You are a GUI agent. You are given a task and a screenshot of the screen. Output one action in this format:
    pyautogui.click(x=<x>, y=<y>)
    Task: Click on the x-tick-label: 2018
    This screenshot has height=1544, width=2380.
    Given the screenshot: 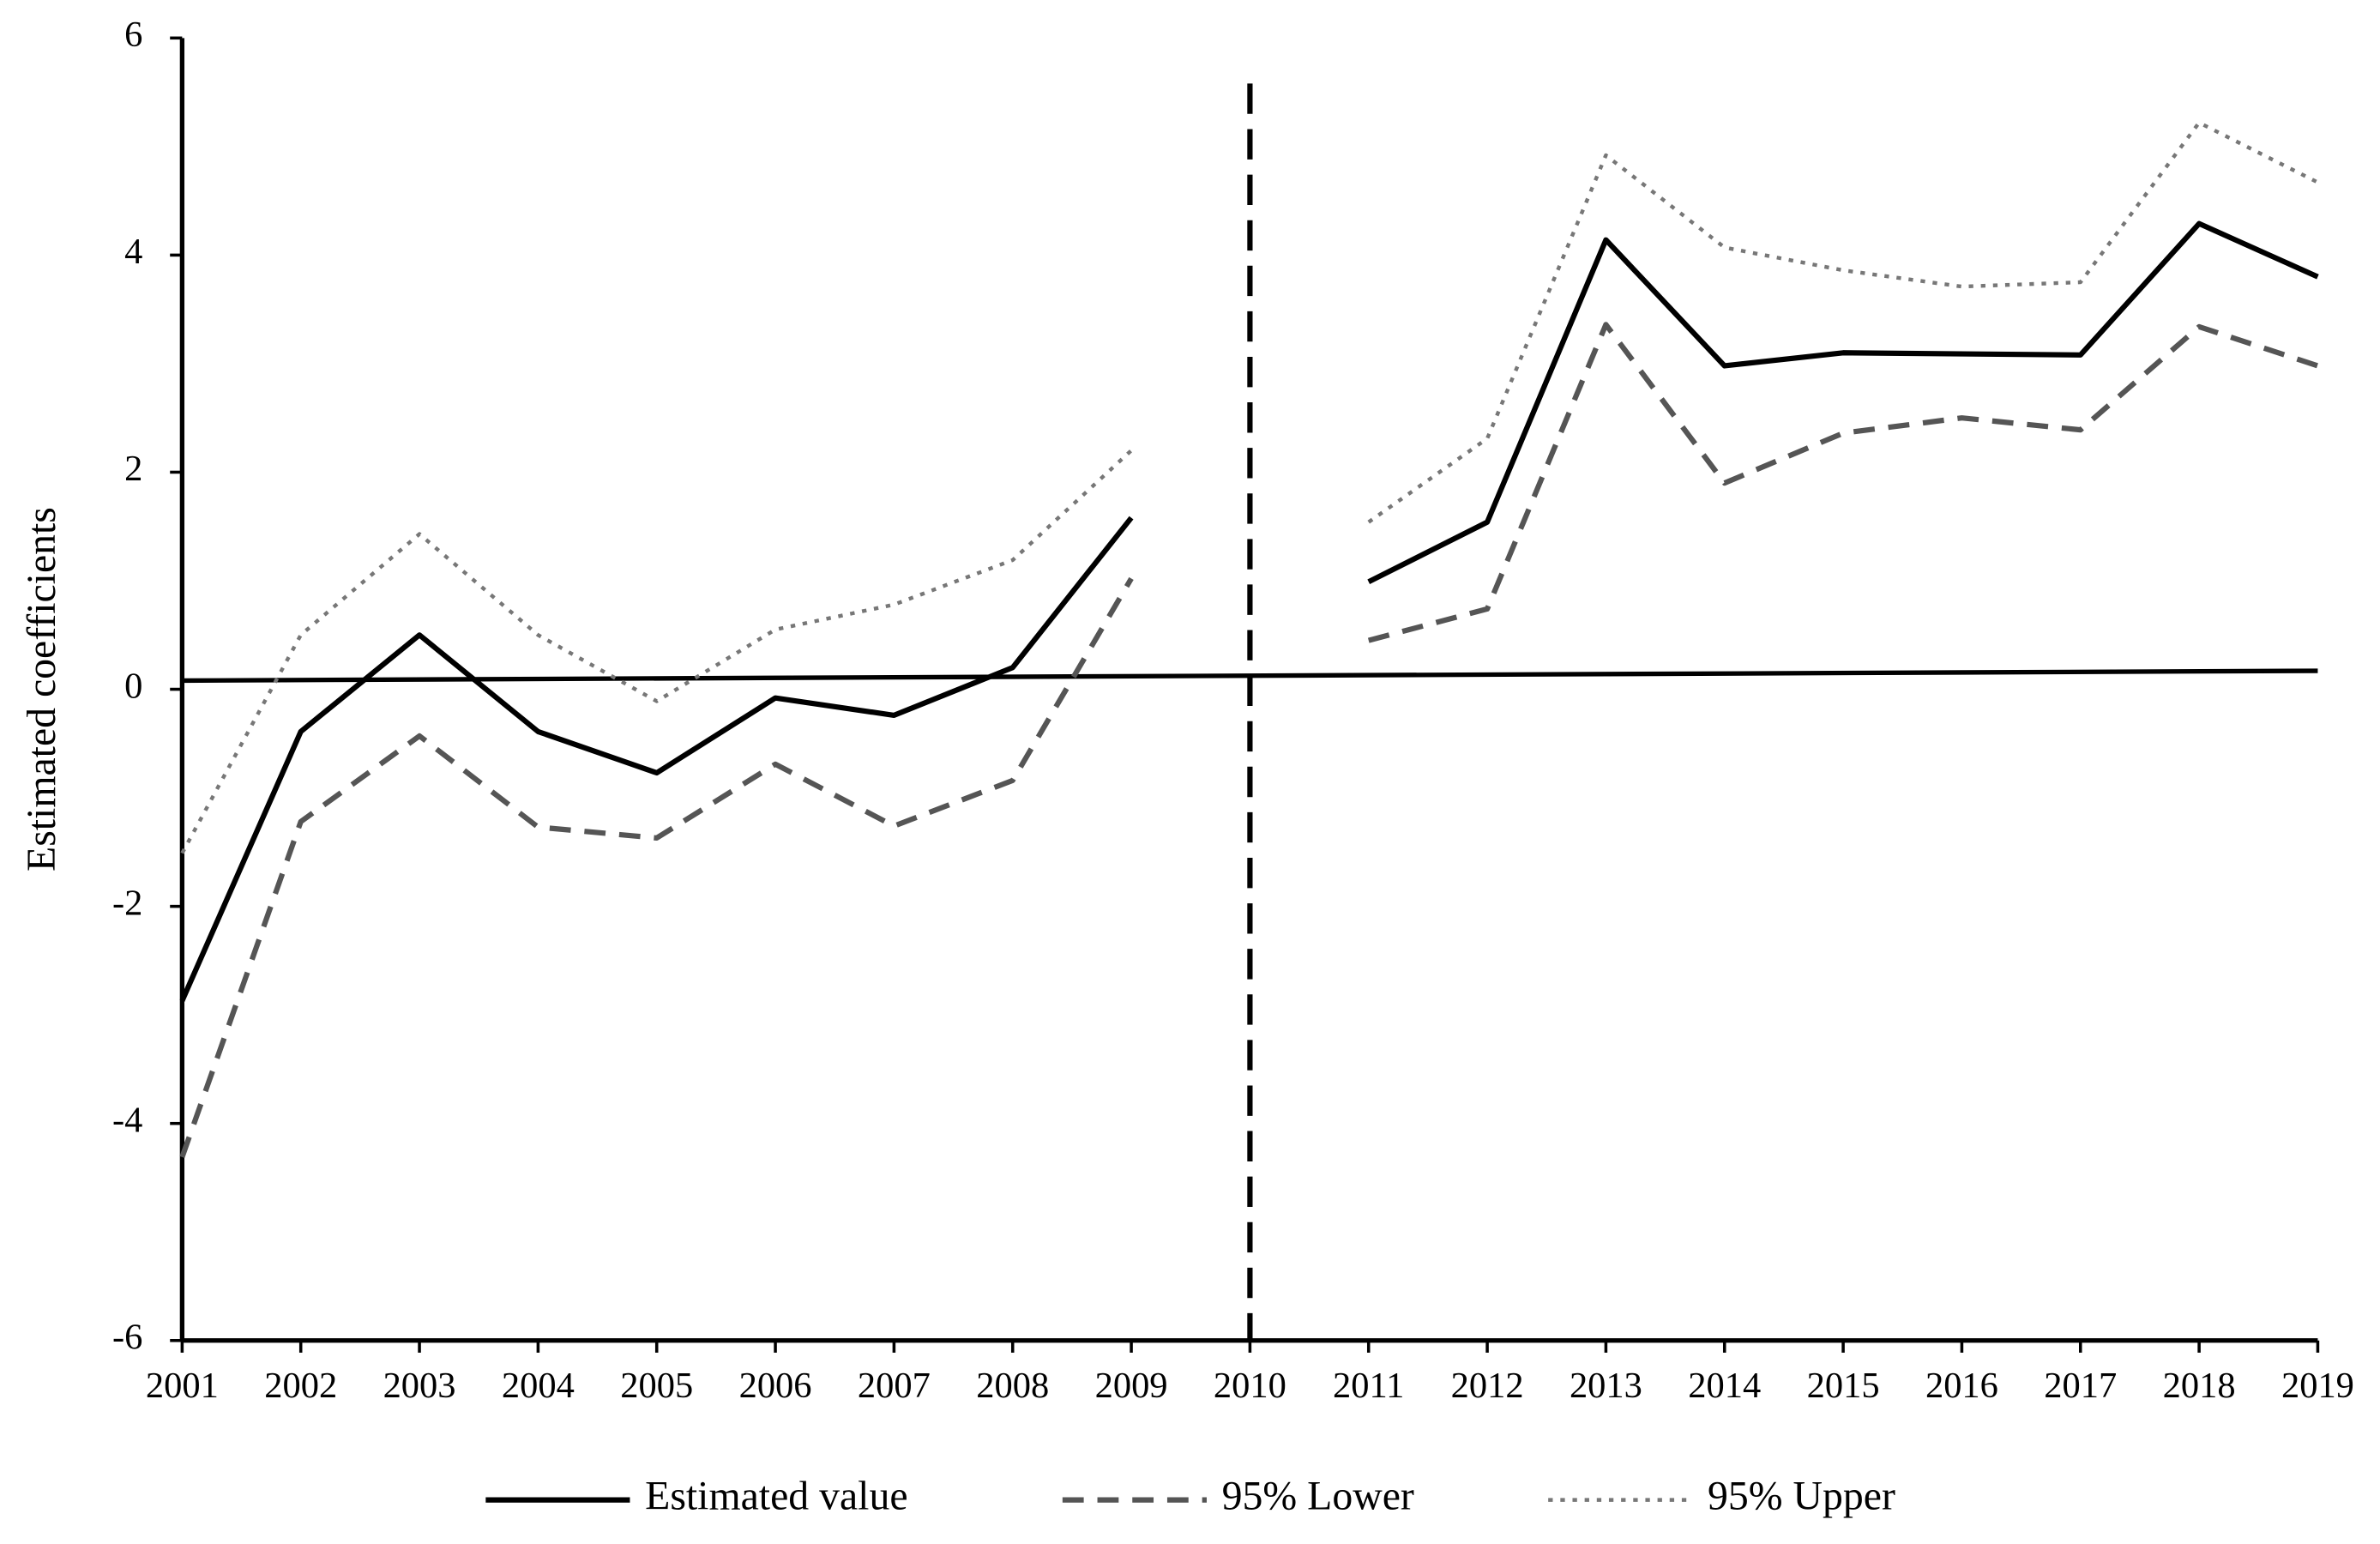 What is the action you would take?
    pyautogui.click(x=2199, y=1386)
    